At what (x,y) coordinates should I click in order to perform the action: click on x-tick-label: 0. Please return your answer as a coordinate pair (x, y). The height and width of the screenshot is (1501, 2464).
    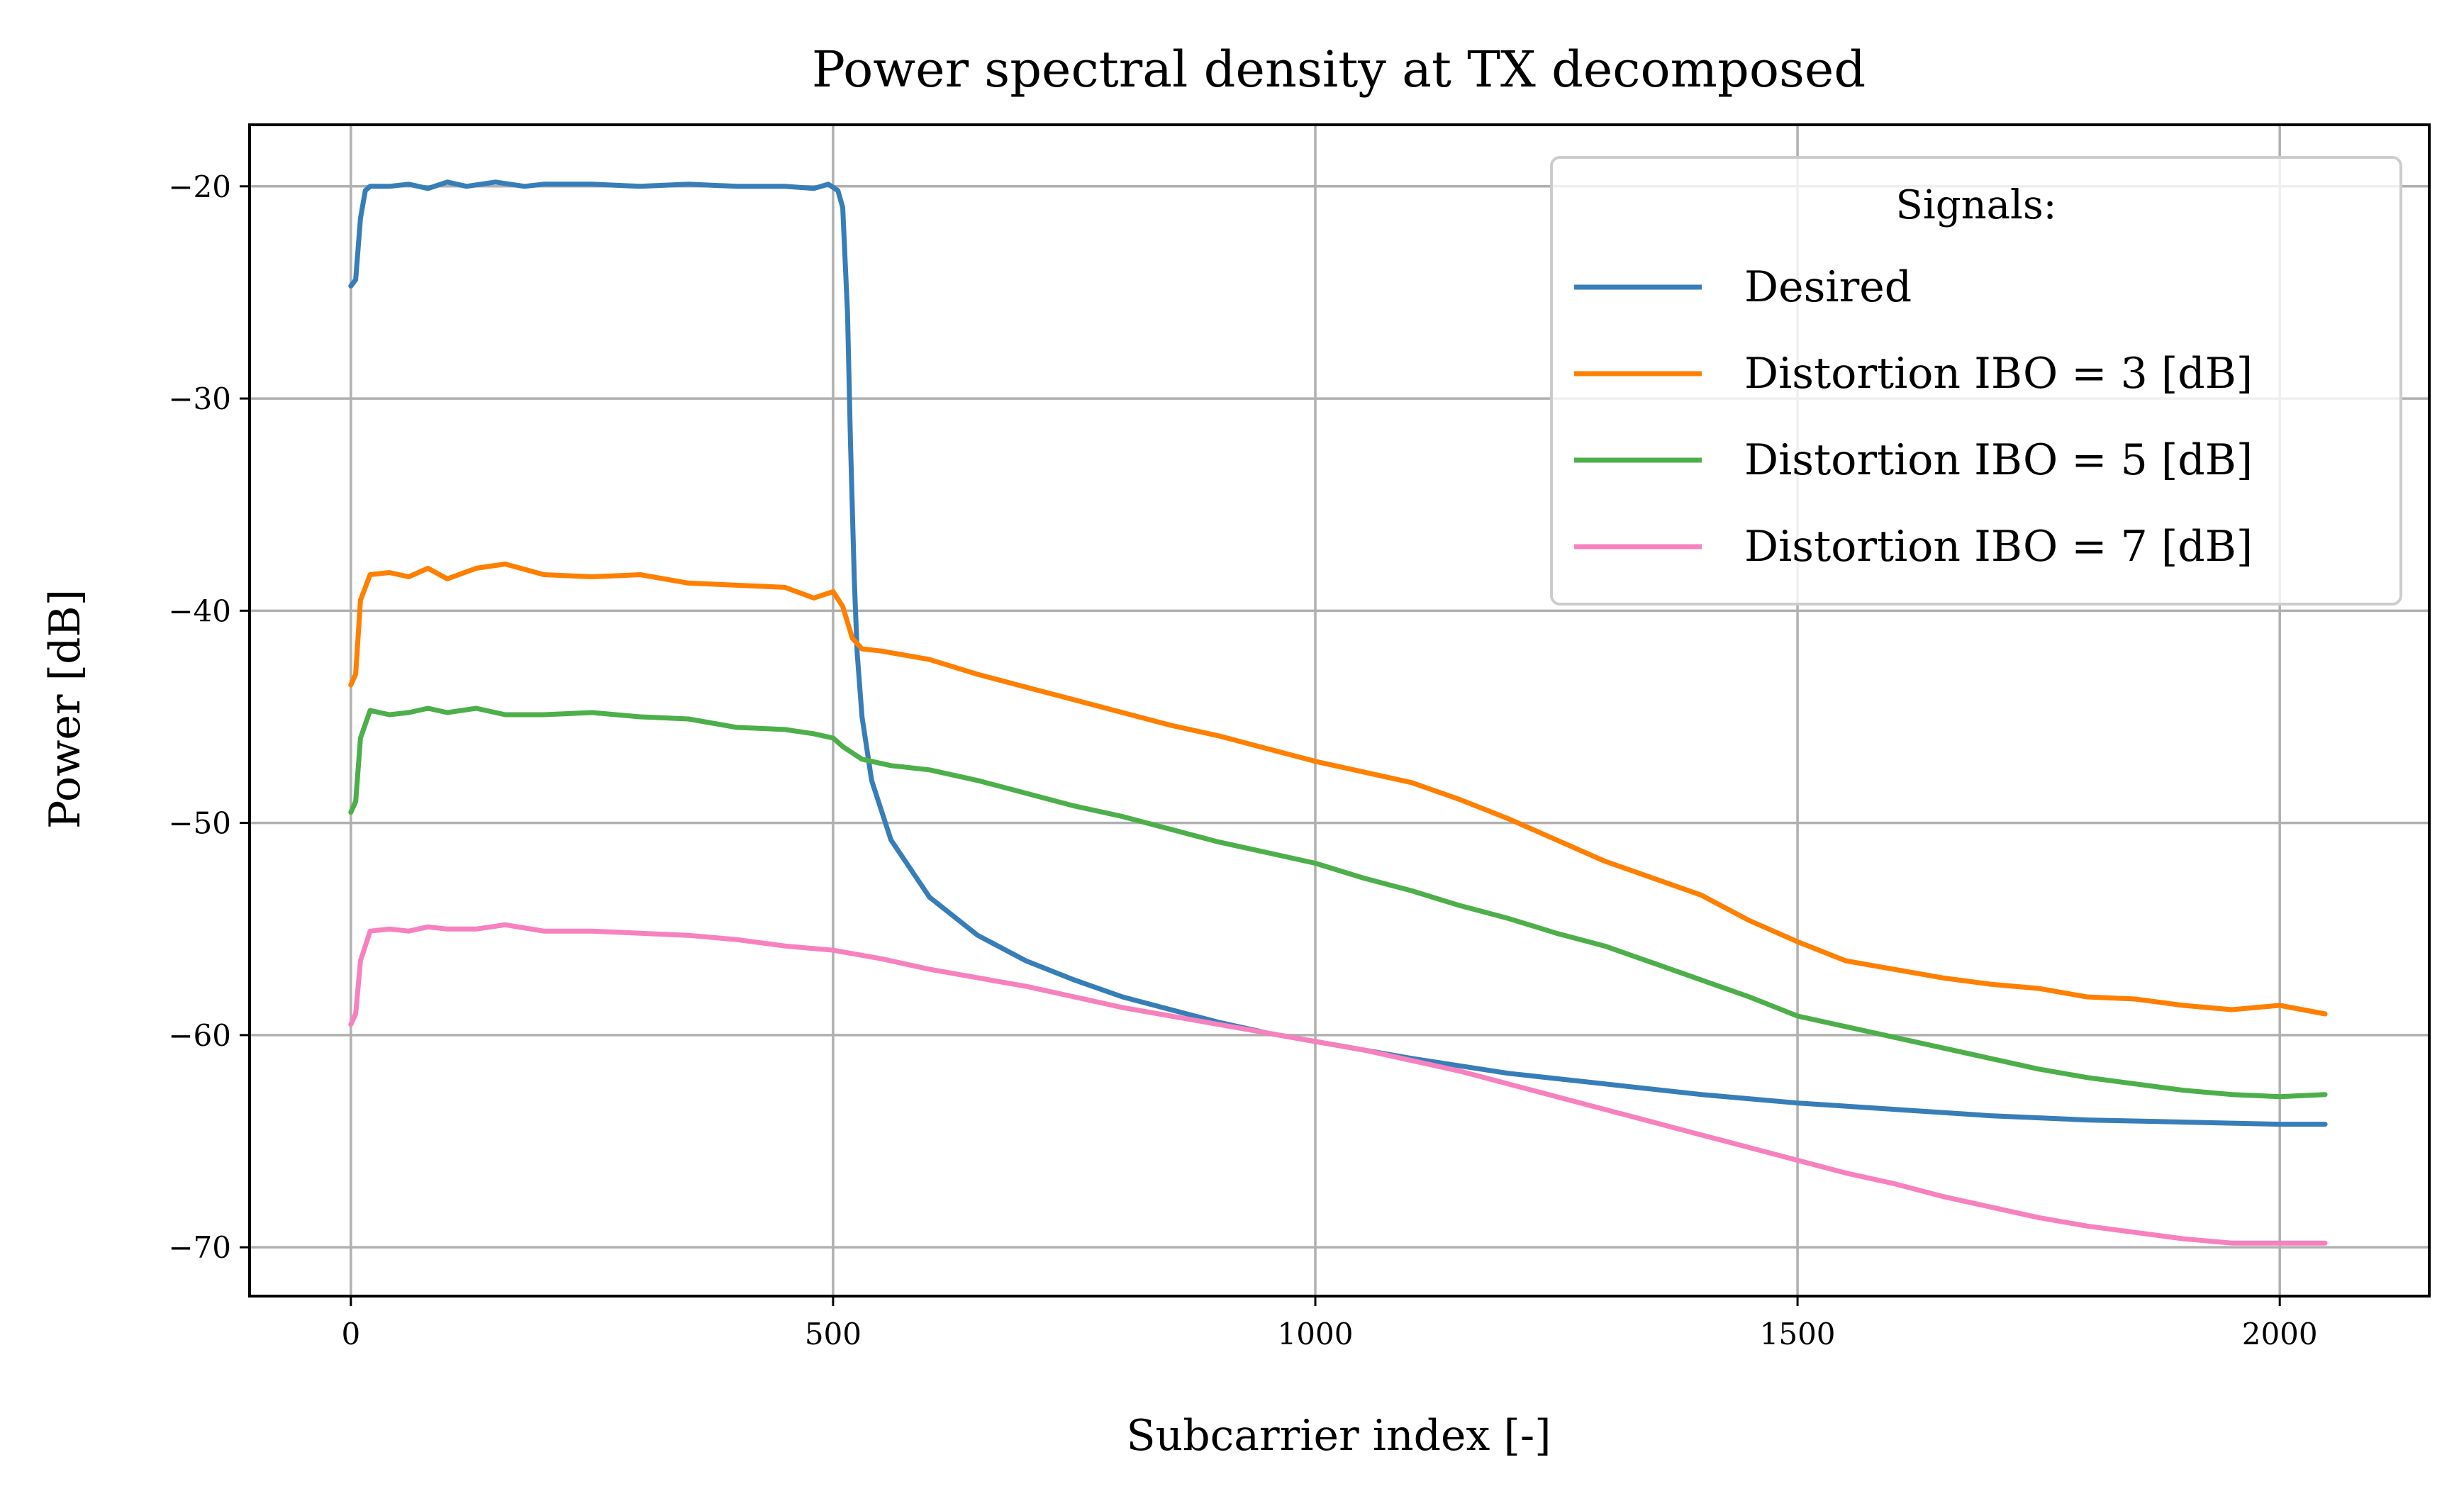
    Looking at the image, I should click on (350, 1334).